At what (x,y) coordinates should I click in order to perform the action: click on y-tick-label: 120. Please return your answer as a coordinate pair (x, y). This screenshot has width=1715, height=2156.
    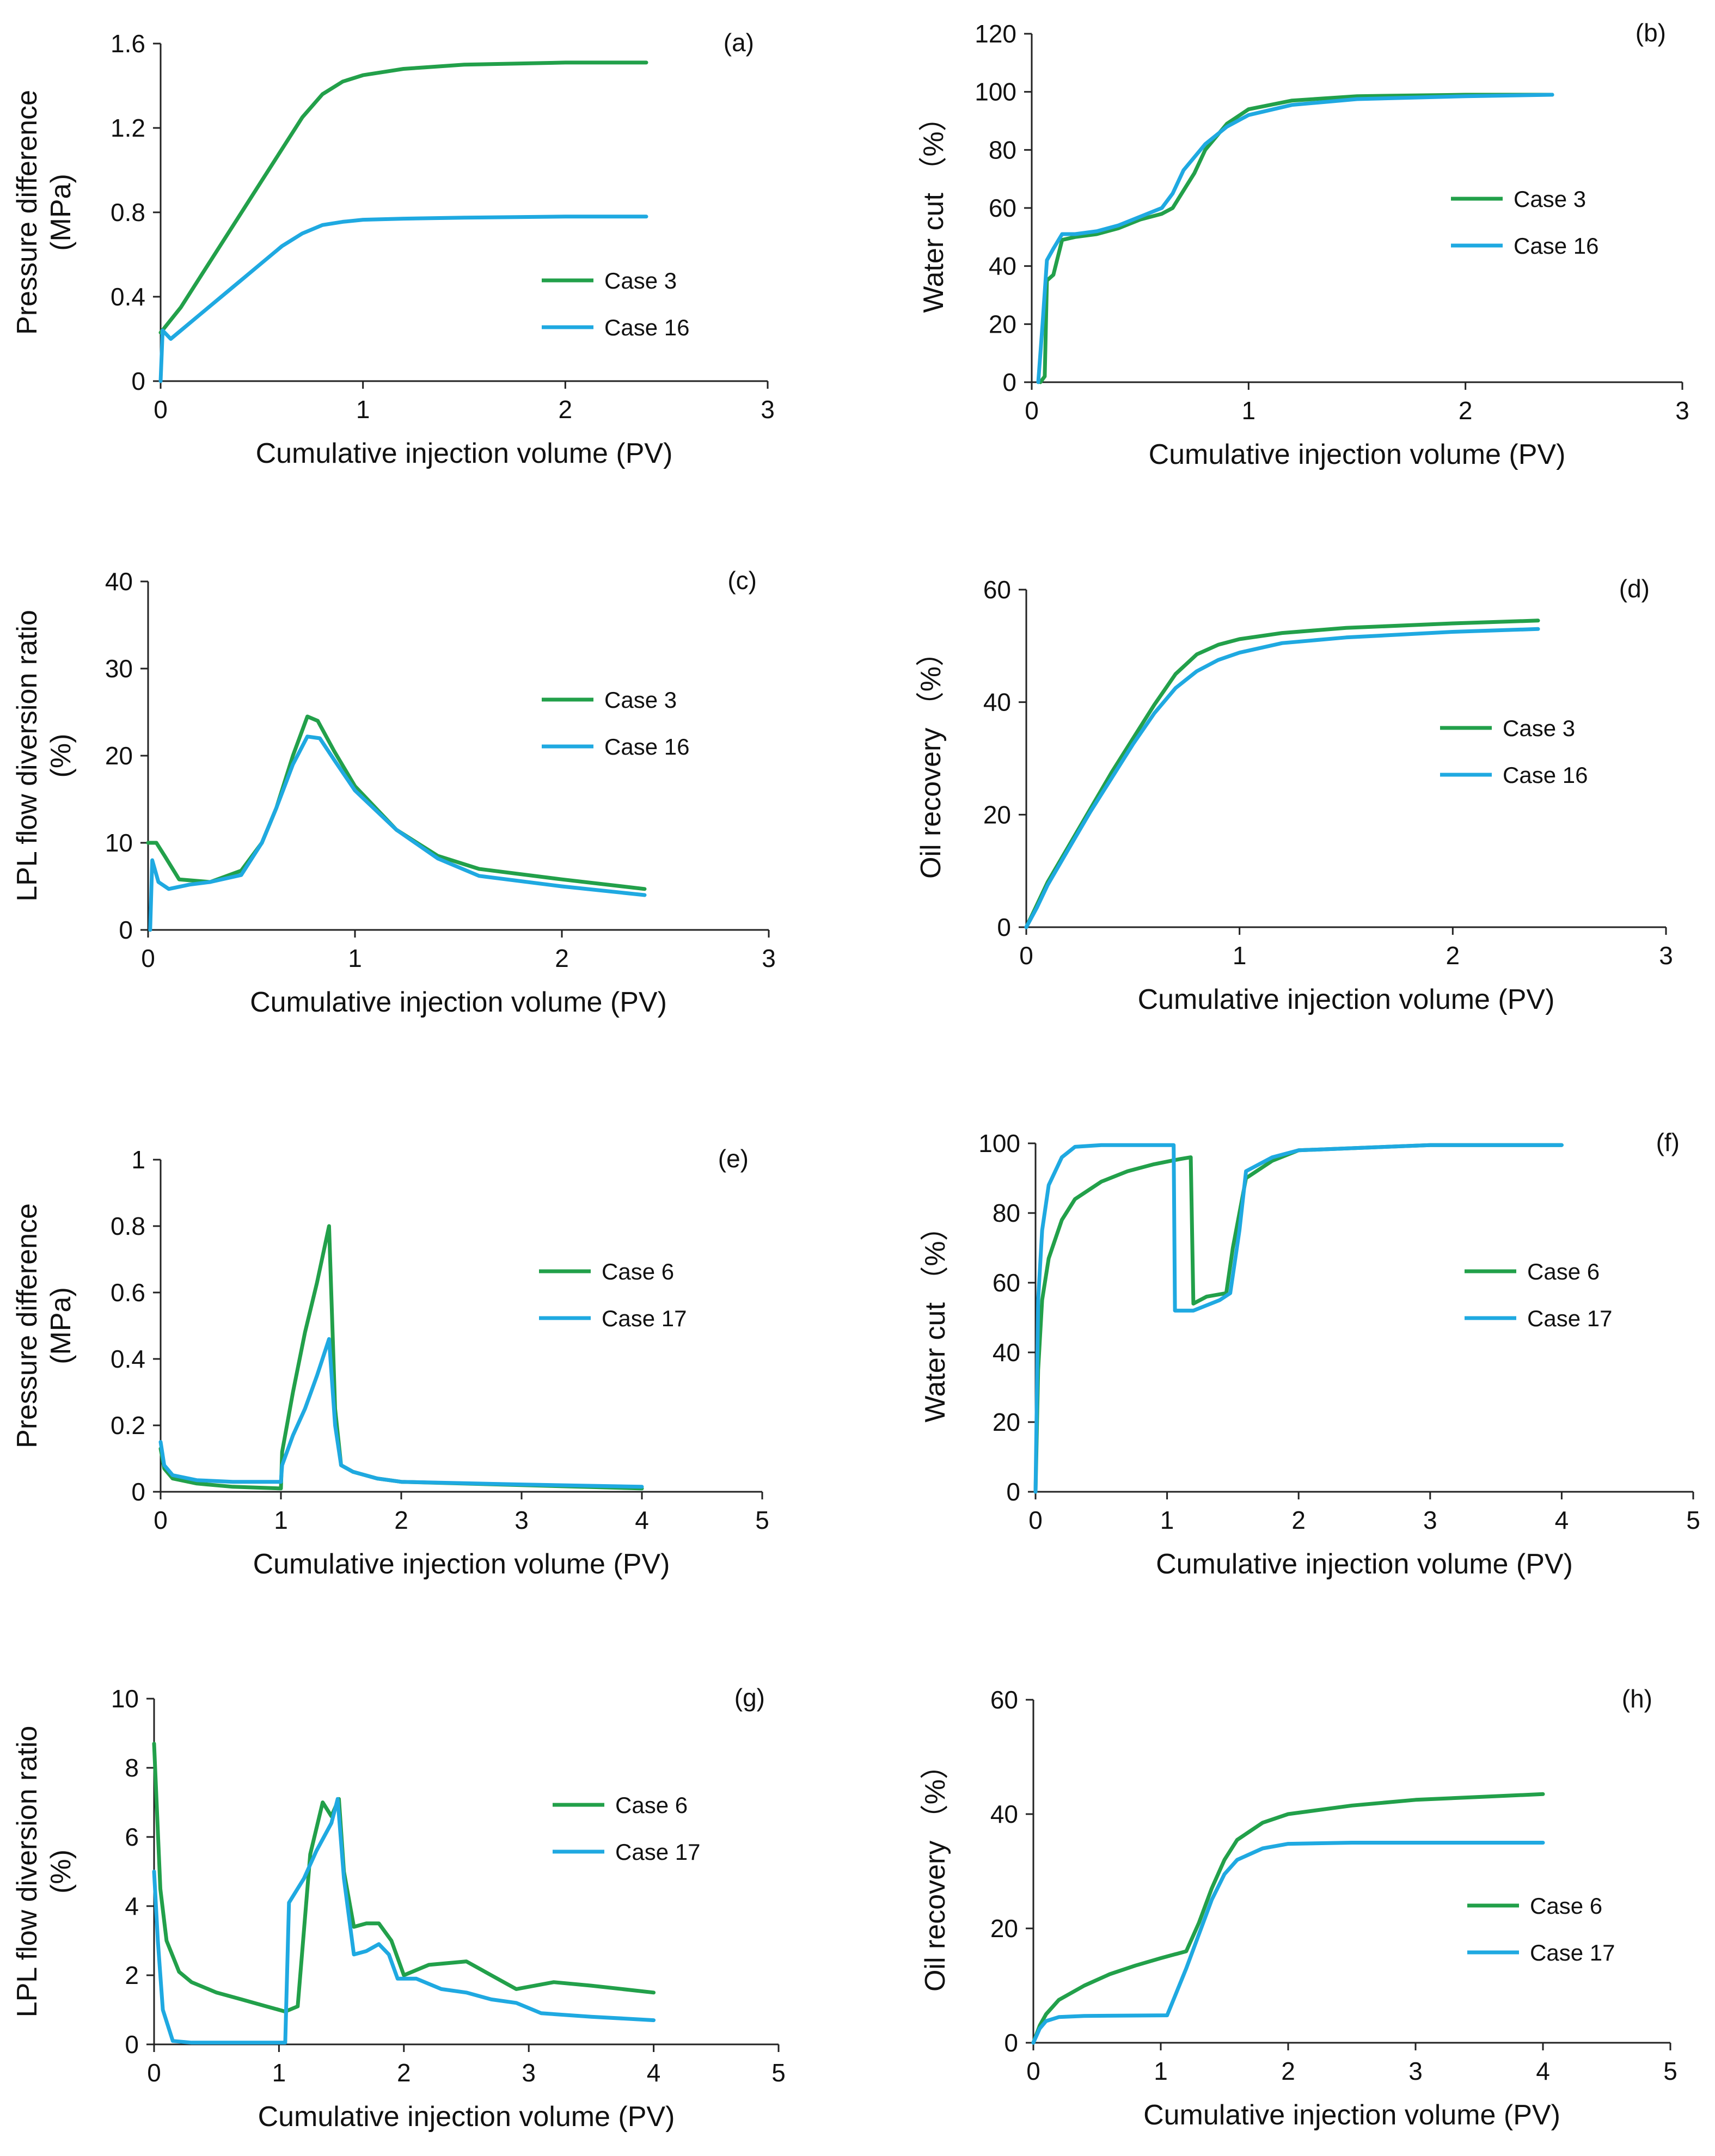
    Looking at the image, I should click on (995, 34).